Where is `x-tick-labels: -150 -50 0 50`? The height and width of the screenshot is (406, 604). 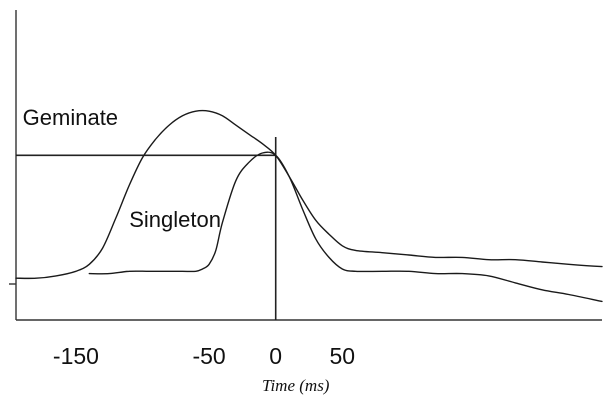 x-tick-labels: -150 -50 0 50 is located at coordinates (204, 356).